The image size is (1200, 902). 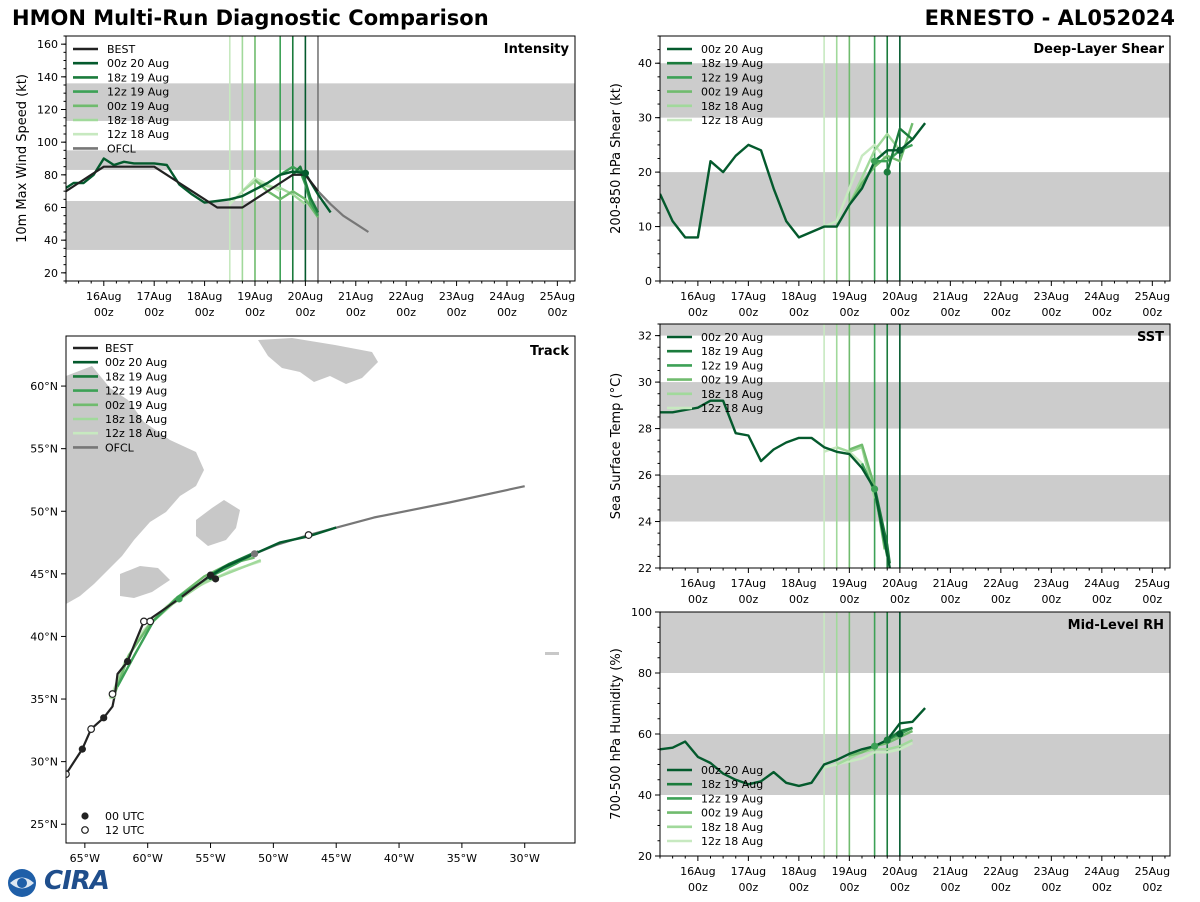 What do you see at coordinates (645, 336) in the screenshot?
I see `y-tick-label: 32` at bounding box center [645, 336].